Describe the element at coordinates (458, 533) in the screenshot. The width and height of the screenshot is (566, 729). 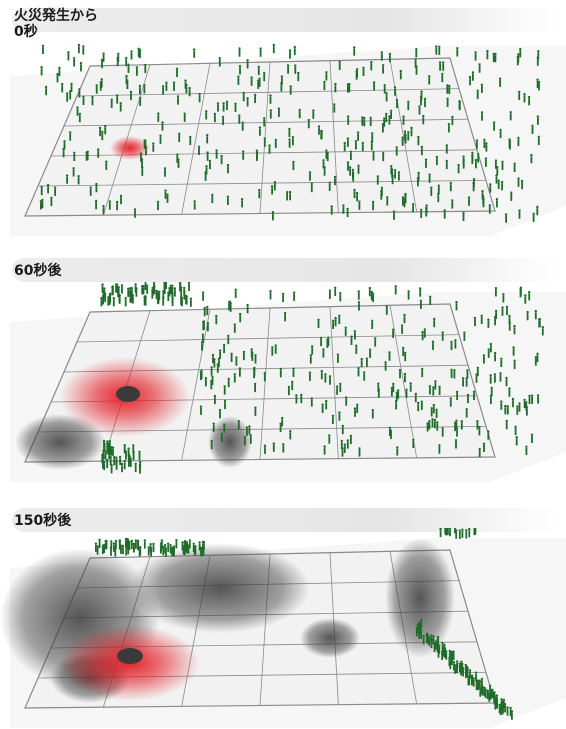
I see `evacuees` at that location.